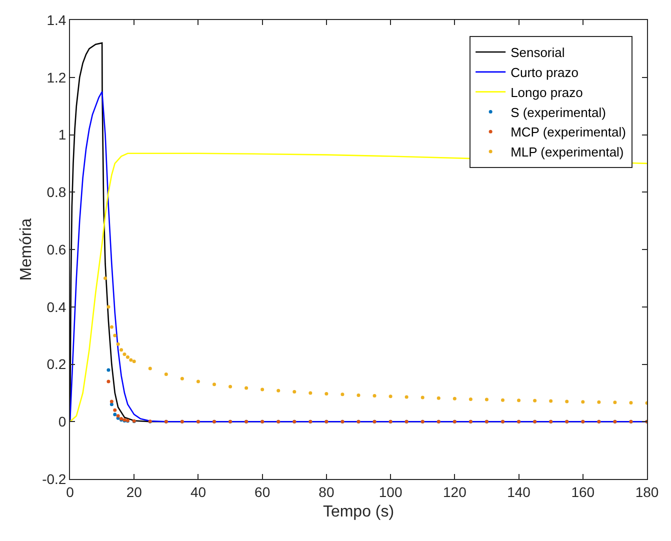 The width and height of the screenshot is (671, 541). I want to click on y-tick-label: 1.2, so click(56, 77).